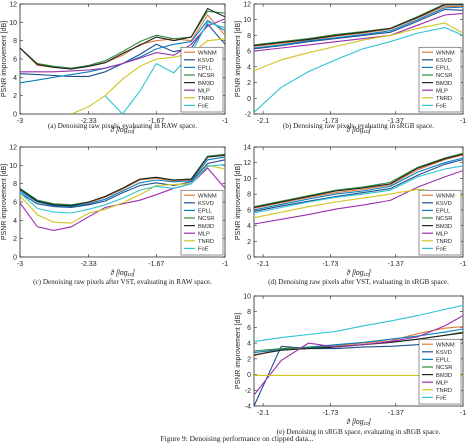 This screenshot has height=448, width=474. I want to click on x-tick-label: -3, so click(20, 264).